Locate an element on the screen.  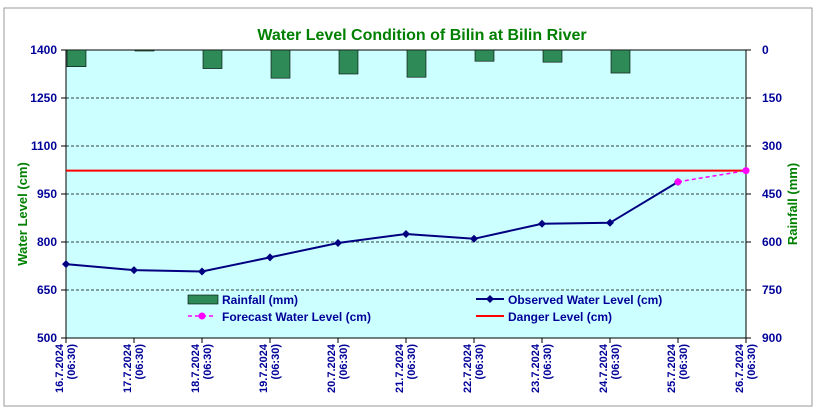
right-tick-label-300: 300 is located at coordinates (772, 146).